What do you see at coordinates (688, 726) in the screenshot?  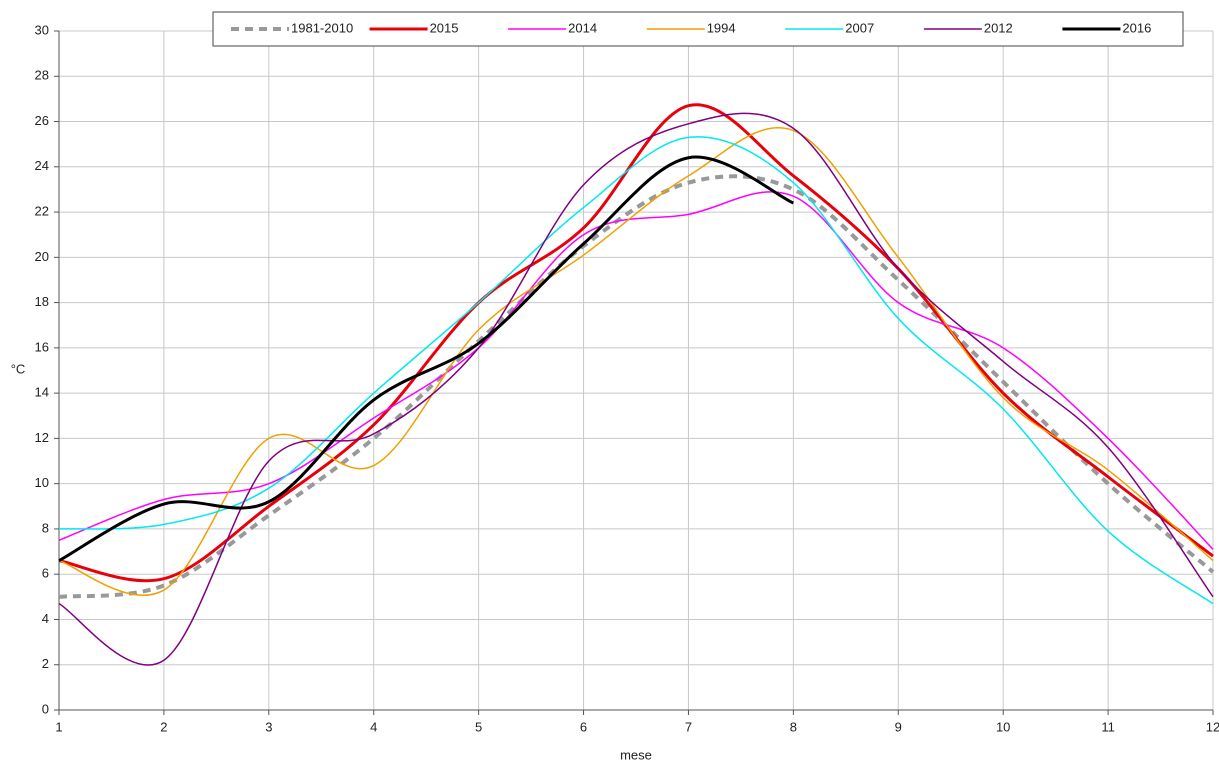 I see `x-tick-label: 7` at bounding box center [688, 726].